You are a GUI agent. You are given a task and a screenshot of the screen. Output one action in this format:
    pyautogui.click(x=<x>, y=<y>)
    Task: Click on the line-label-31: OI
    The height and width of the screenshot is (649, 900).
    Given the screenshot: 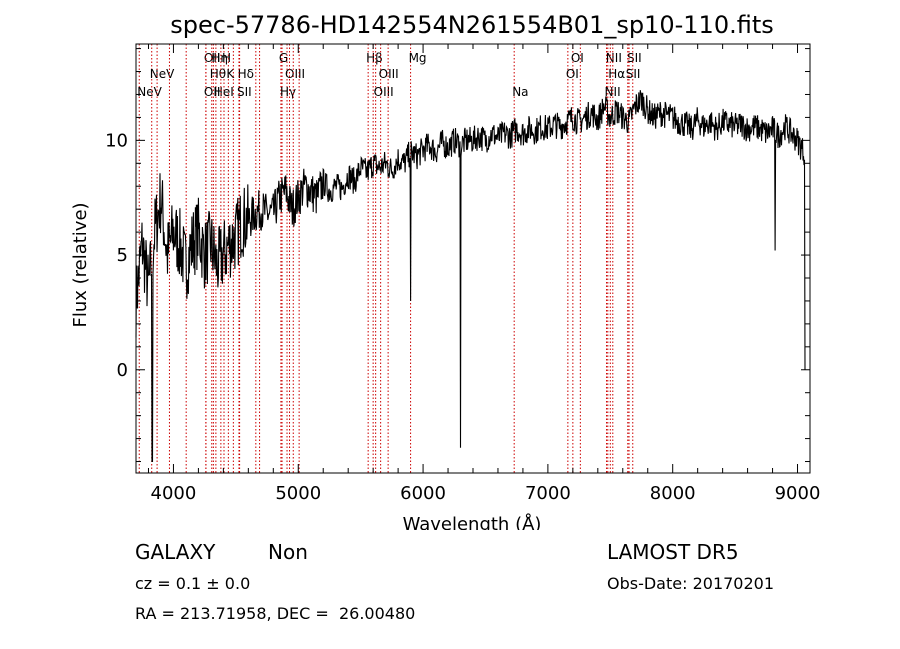 What is the action you would take?
    pyautogui.click(x=577, y=58)
    